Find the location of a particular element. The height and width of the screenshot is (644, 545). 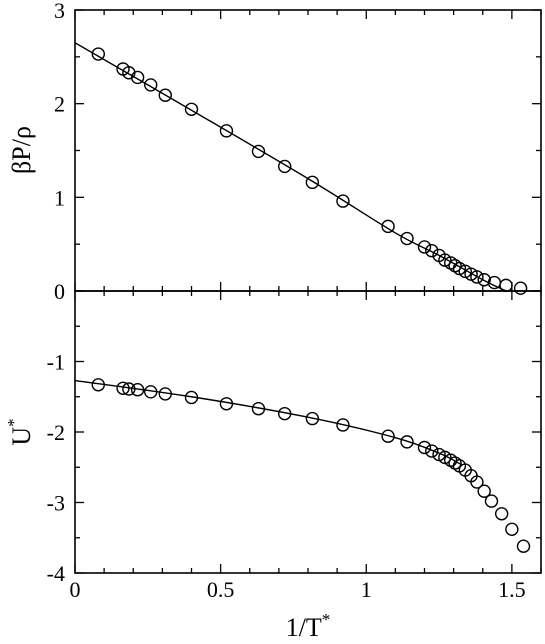

bottom-x-tick-label: 0 is located at coordinates (75, 589).